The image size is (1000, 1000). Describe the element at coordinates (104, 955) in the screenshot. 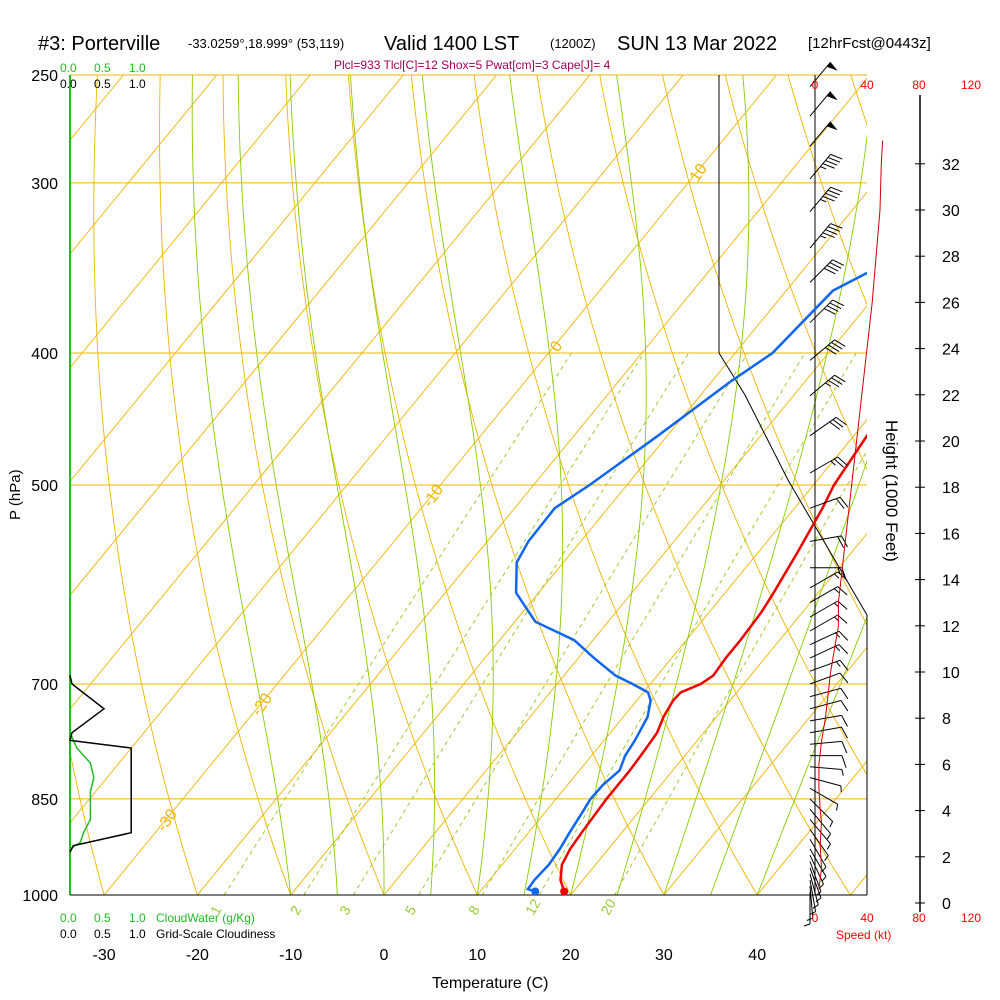

I see `temperature-tick-label: -30` at that location.